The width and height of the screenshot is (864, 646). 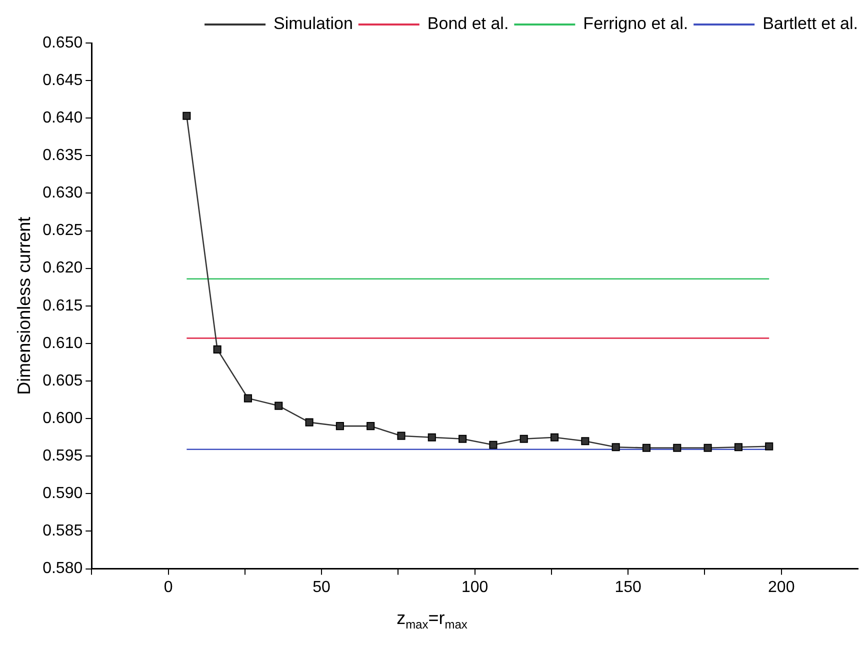 What do you see at coordinates (628, 587) in the screenshot?
I see `x-tick-label: 150` at bounding box center [628, 587].